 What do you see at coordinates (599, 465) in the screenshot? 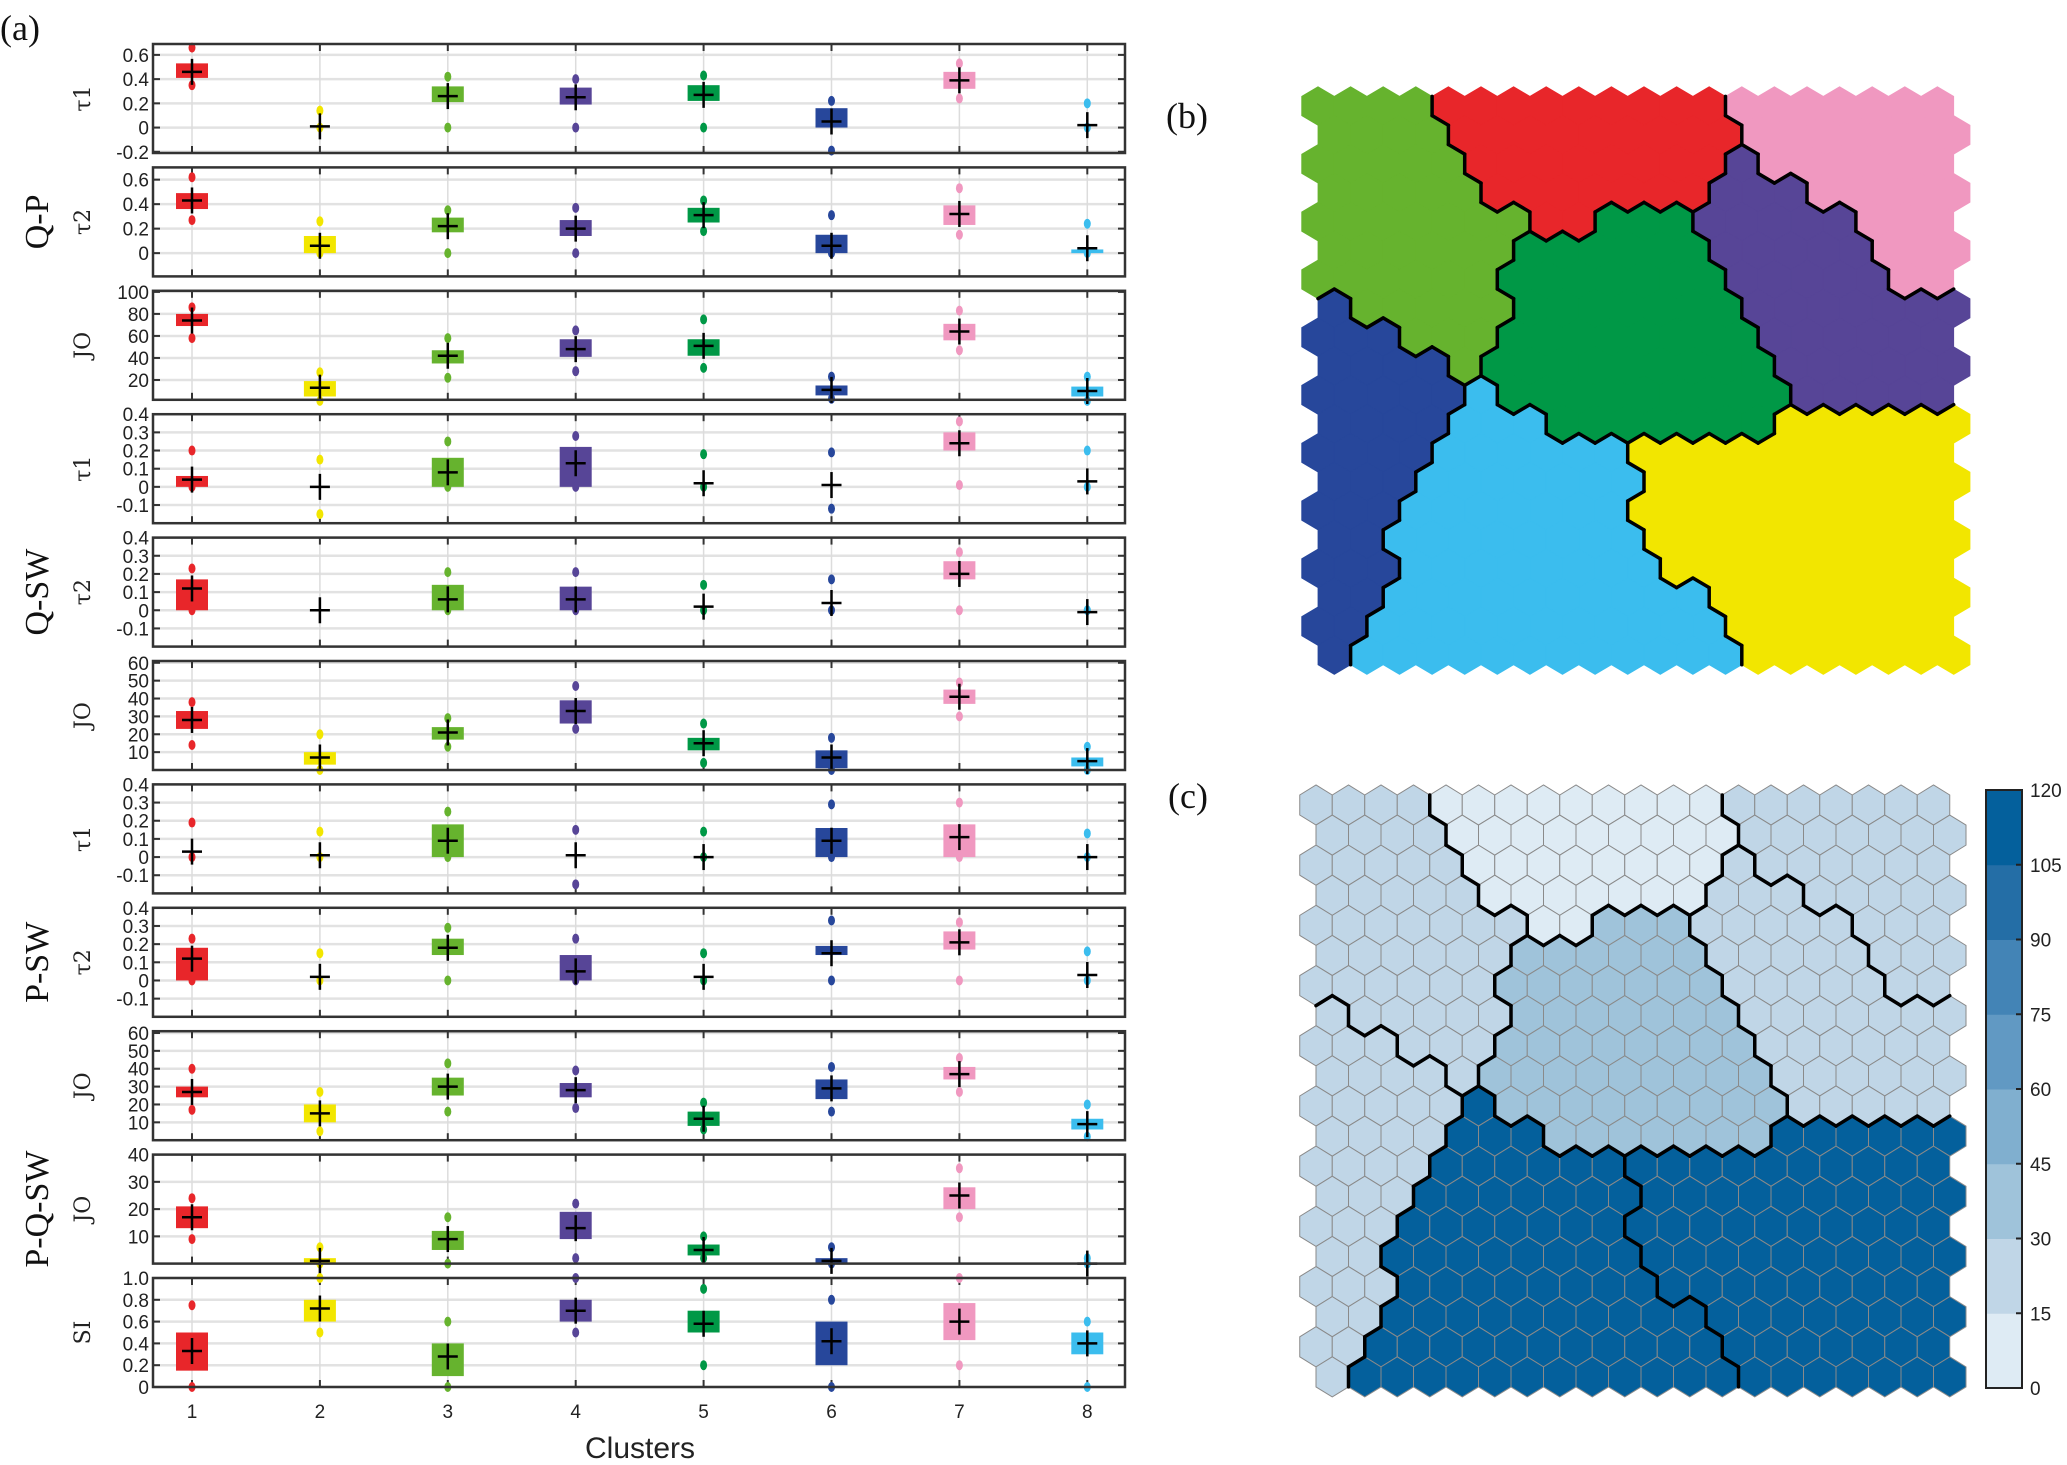
I see `subplot-4: -0.100.10.20.30.4 τ1` at bounding box center [599, 465].